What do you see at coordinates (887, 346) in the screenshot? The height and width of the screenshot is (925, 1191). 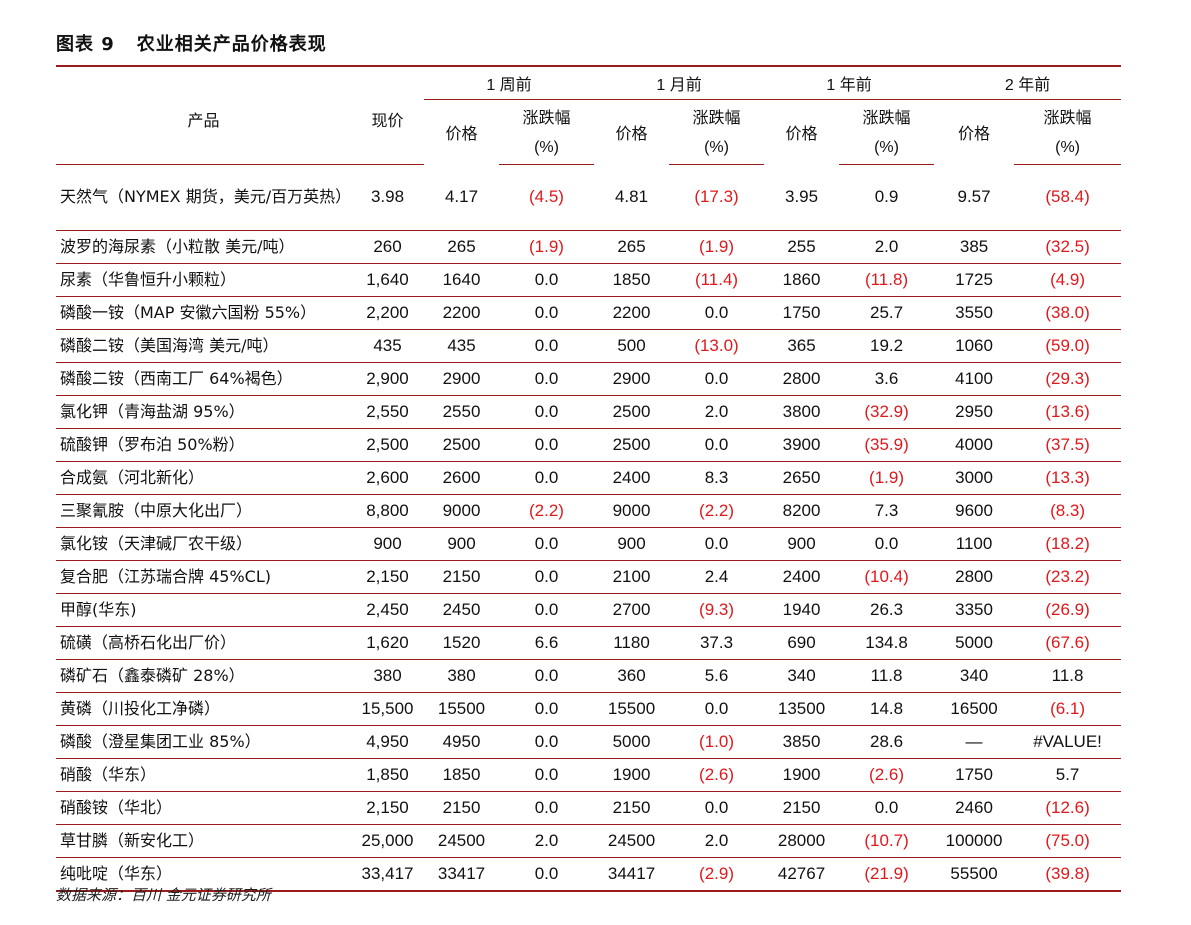 I see `change-cell: 19.2` at bounding box center [887, 346].